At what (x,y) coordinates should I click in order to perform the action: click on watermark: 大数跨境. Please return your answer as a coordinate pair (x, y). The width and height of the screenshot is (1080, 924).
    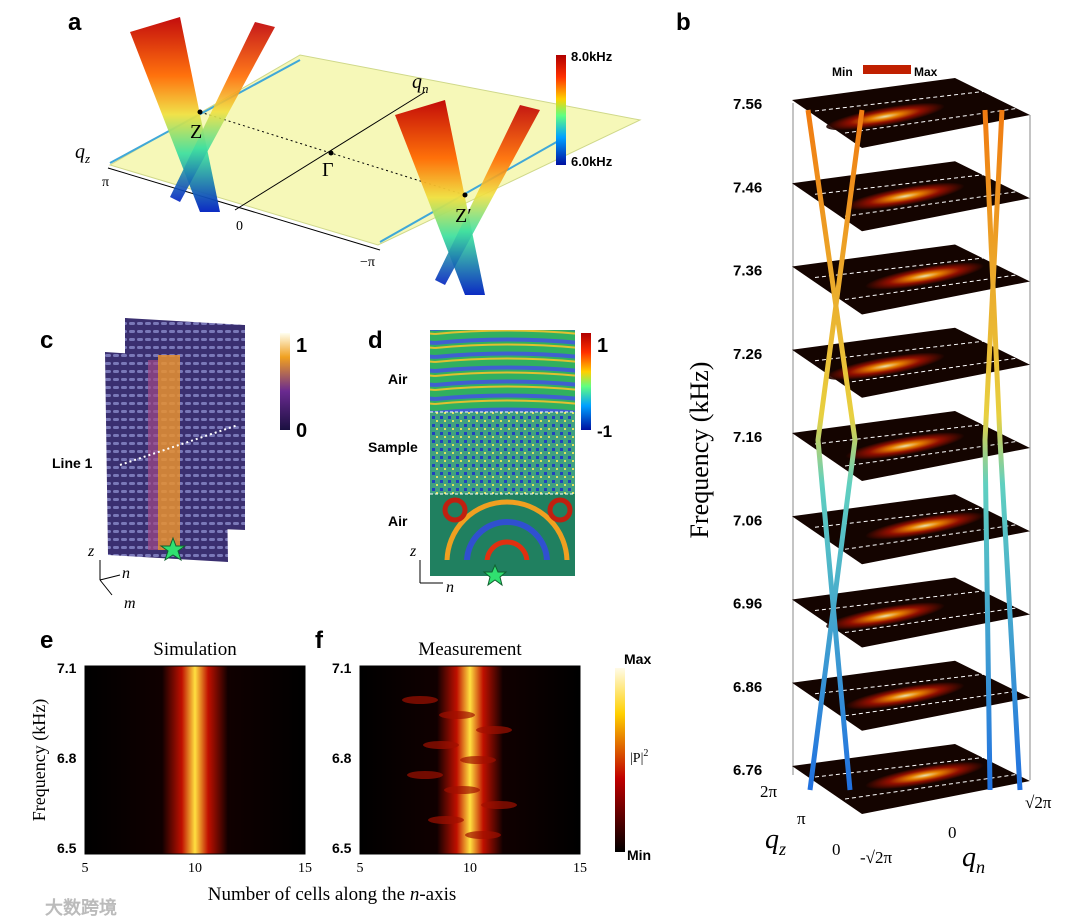
    Looking at the image, I should click on (81, 907).